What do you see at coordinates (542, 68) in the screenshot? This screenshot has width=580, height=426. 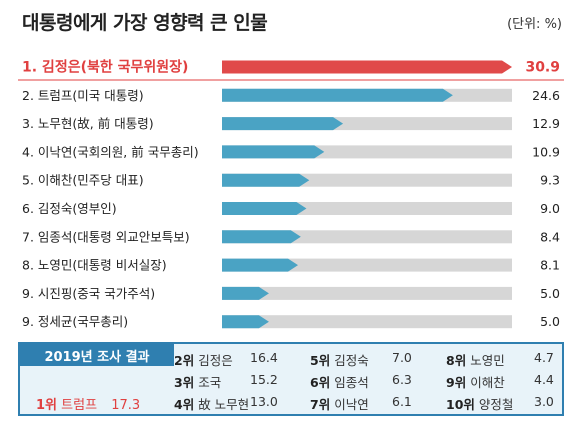 I see `value-label: 30.9` at bounding box center [542, 68].